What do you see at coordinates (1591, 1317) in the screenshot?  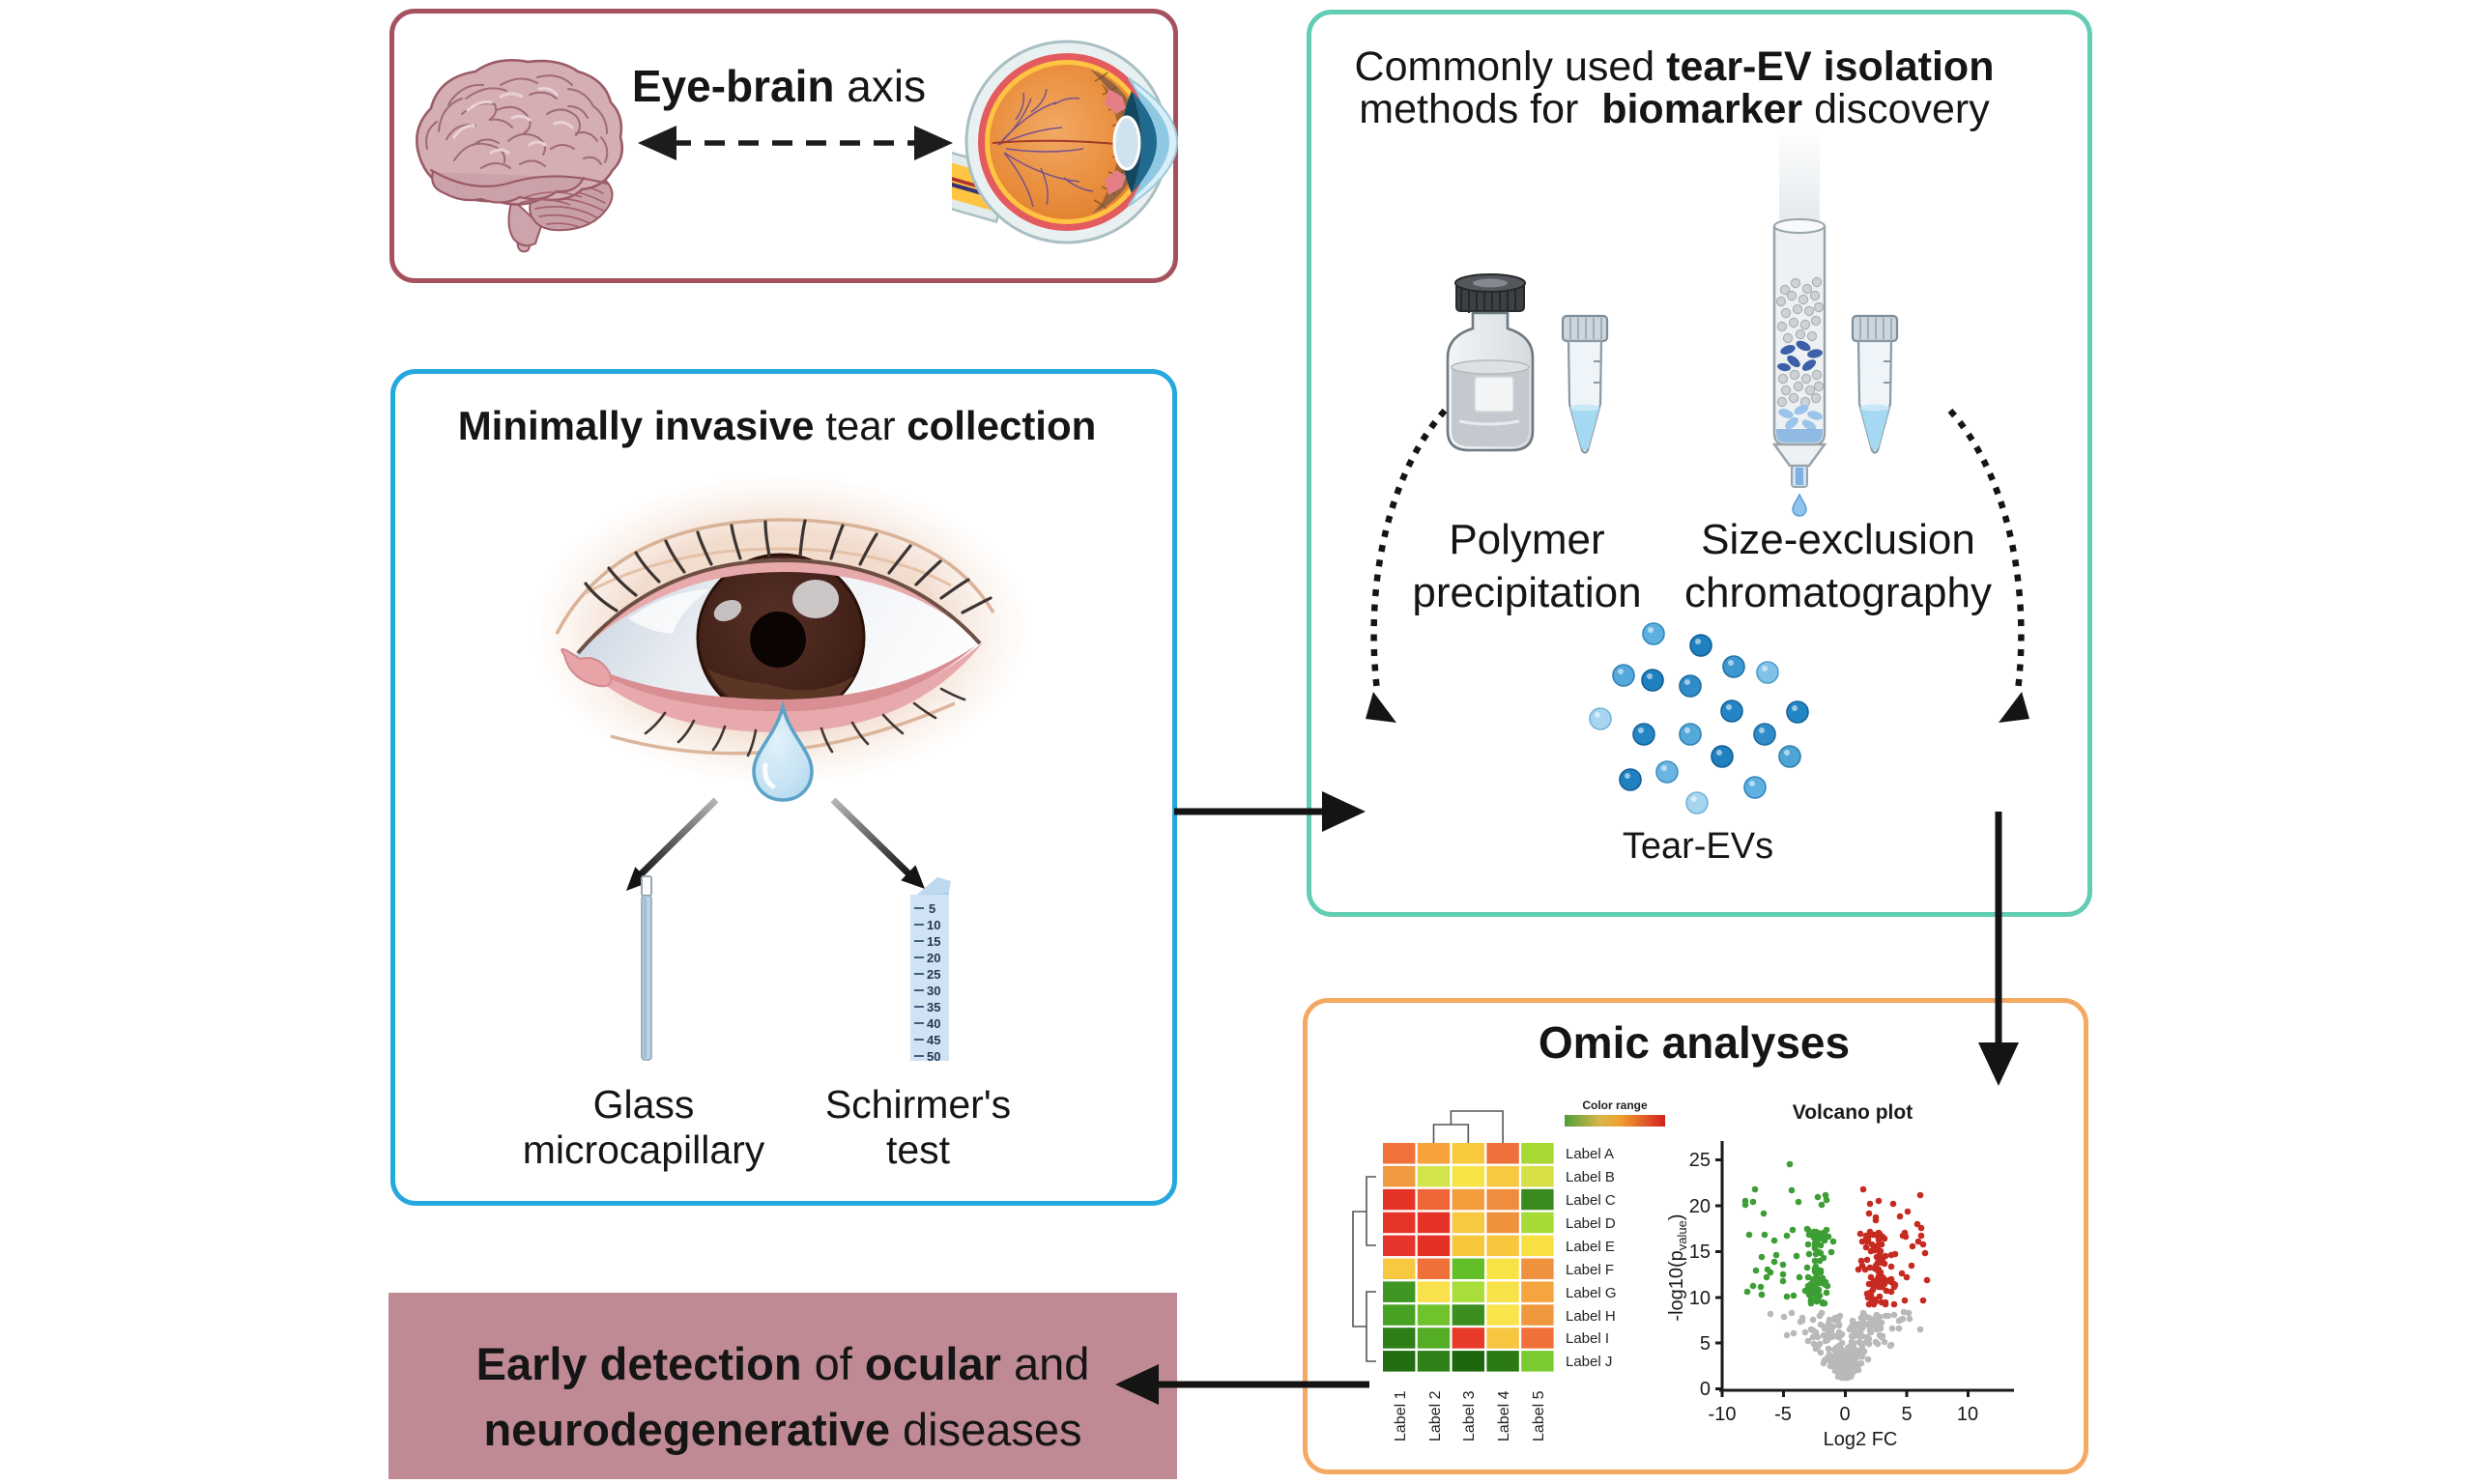 I see `svg-text: Label H` at bounding box center [1591, 1317].